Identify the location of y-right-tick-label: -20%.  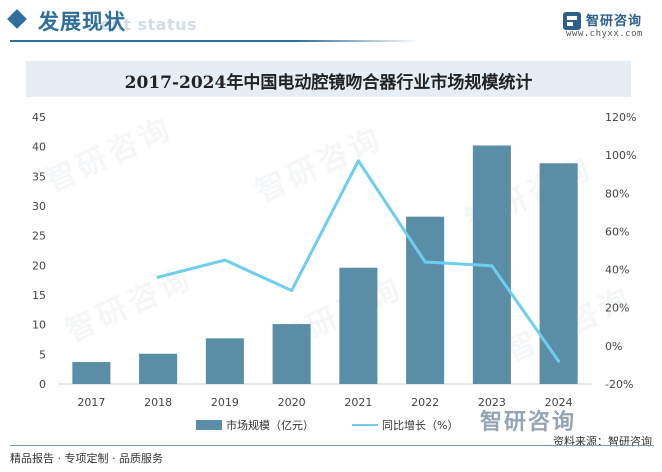
(619, 384).